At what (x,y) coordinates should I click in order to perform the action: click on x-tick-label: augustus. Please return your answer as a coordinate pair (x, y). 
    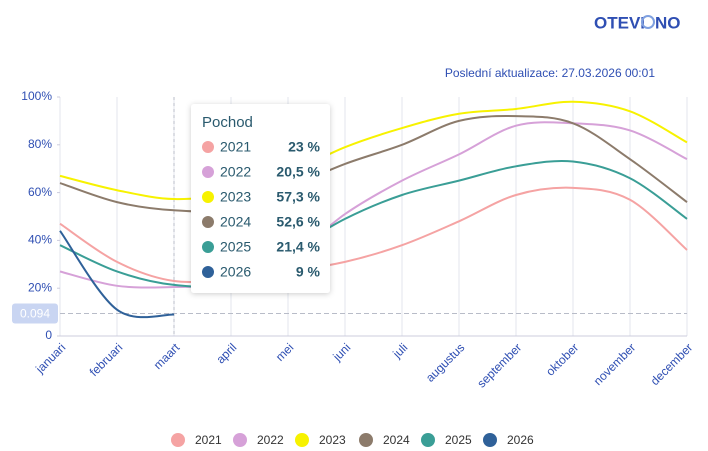
    Looking at the image, I should click on (445, 362).